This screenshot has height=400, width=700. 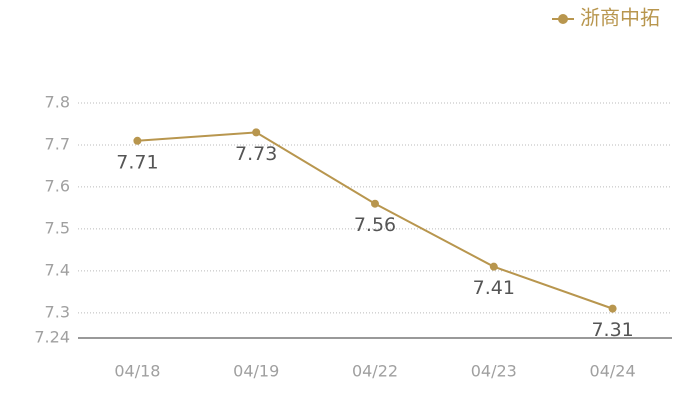 I want to click on legend-marker-dot, so click(x=563, y=19).